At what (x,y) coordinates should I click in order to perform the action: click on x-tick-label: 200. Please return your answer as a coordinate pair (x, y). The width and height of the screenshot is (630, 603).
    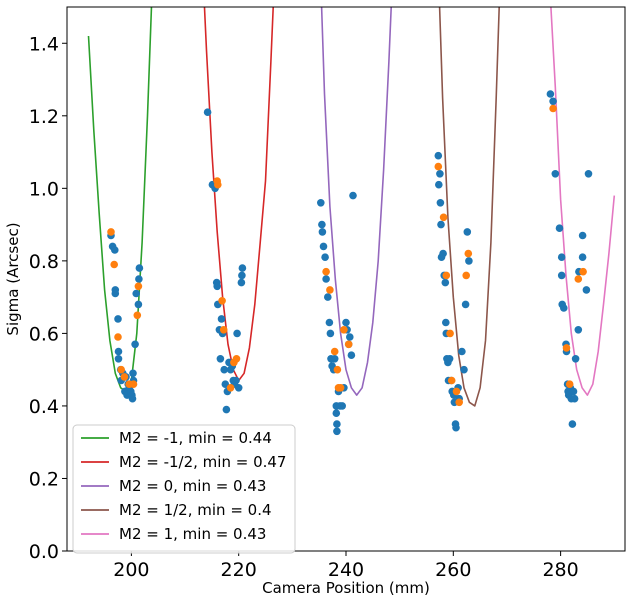
    Looking at the image, I should click on (131, 570).